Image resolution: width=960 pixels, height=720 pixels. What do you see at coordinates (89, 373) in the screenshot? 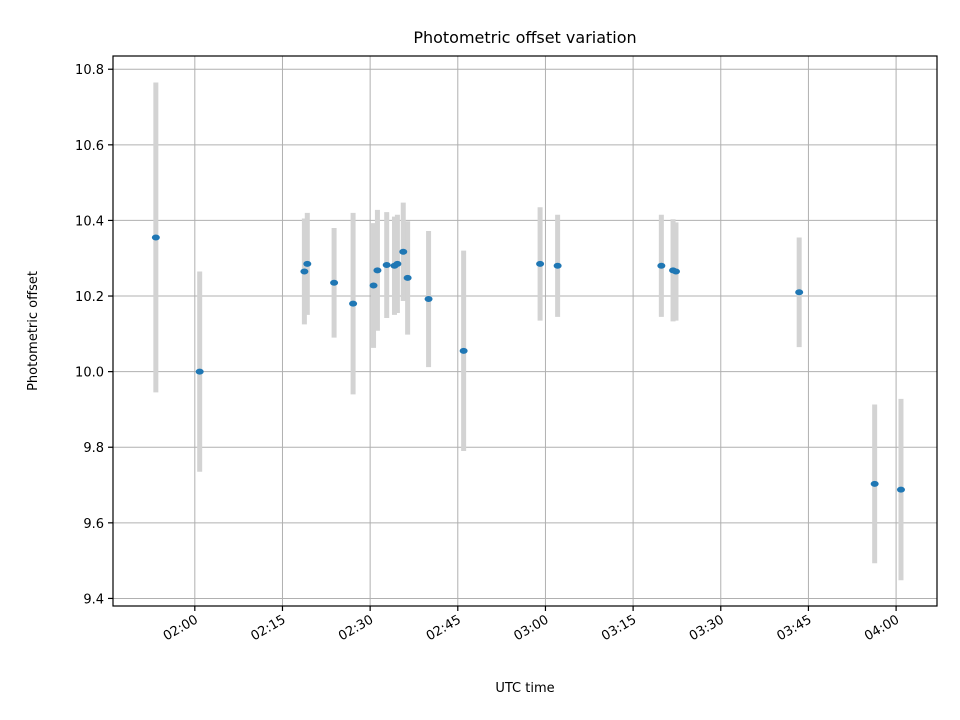
I see `y-tick-label: 10.0` at bounding box center [89, 373].